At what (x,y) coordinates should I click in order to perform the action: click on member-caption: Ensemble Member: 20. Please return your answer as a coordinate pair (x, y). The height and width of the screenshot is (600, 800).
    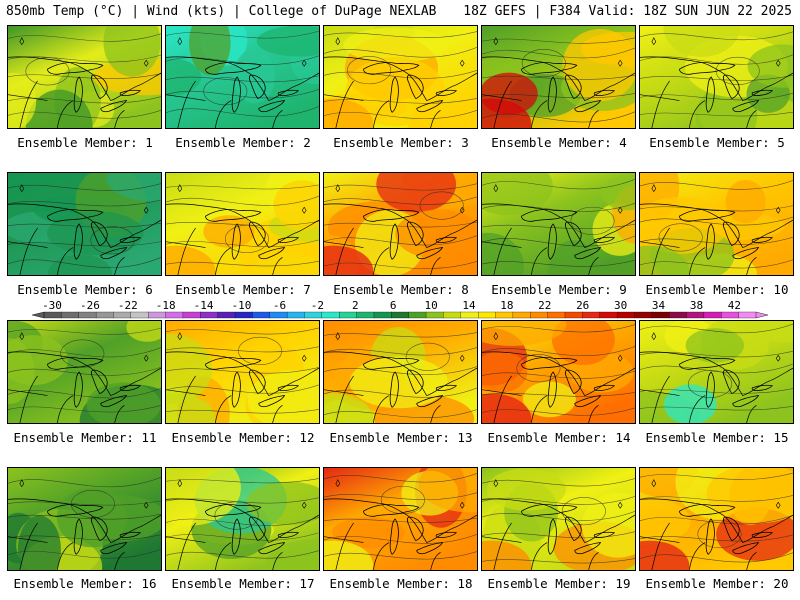
    Looking at the image, I should click on (717, 583).